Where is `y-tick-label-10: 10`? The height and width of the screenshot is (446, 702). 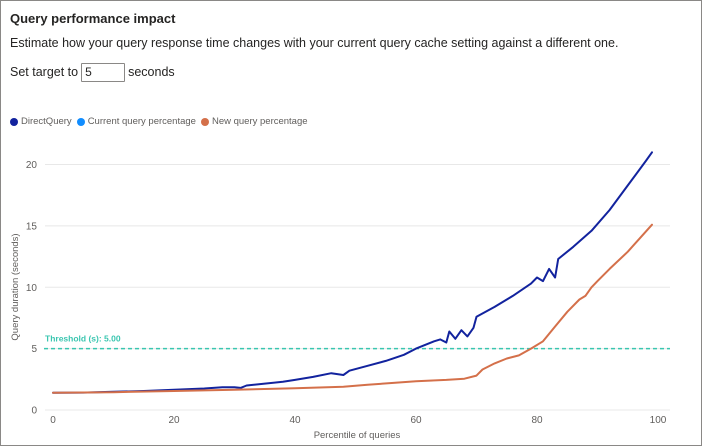
y-tick-label-10: 10 is located at coordinates (32, 288).